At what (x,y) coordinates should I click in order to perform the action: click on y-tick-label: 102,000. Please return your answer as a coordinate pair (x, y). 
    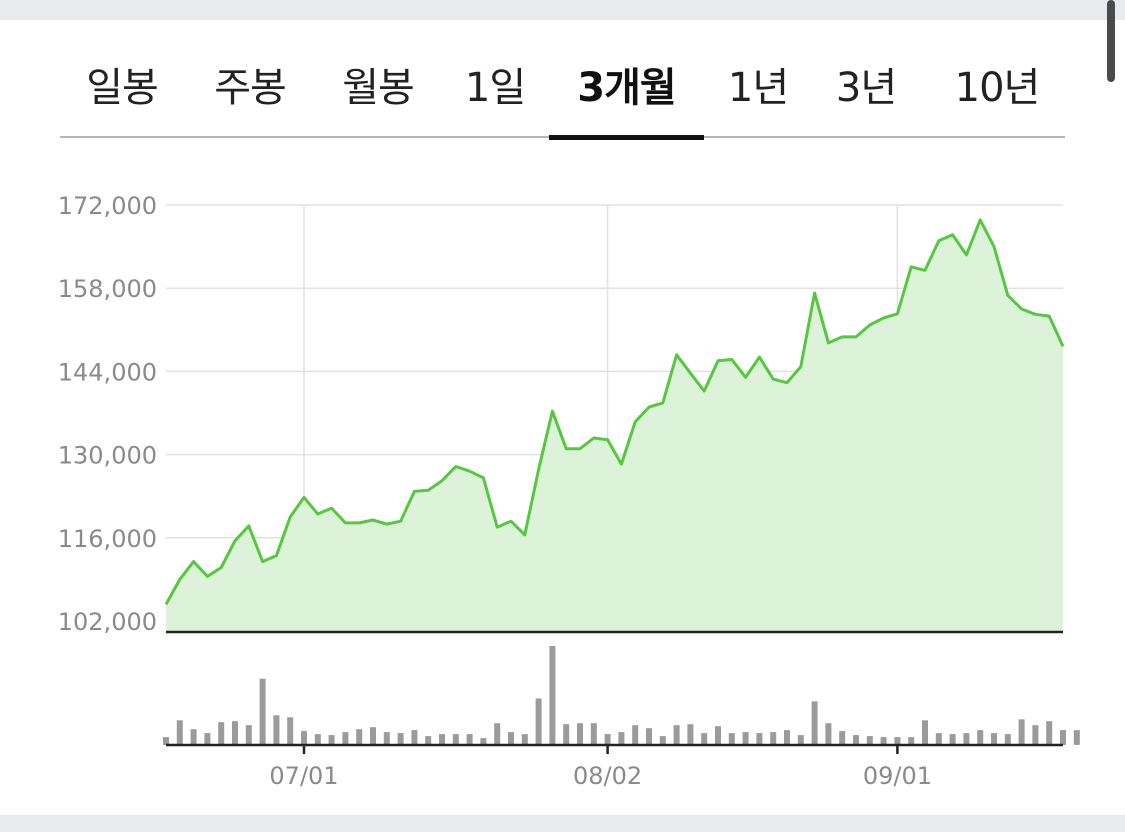
    Looking at the image, I should click on (107, 622).